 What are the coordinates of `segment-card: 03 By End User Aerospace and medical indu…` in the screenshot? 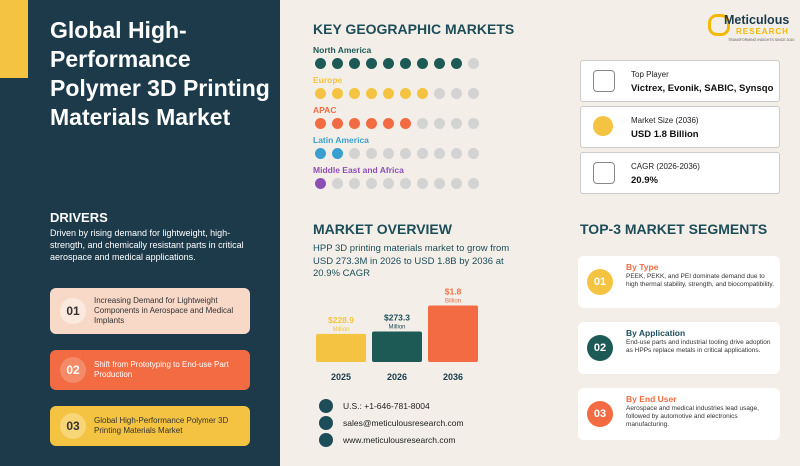 It's located at (679, 414).